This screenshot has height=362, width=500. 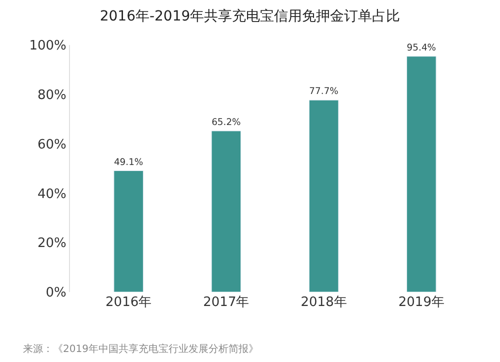 I want to click on data-label: 77.7%, so click(x=324, y=92).